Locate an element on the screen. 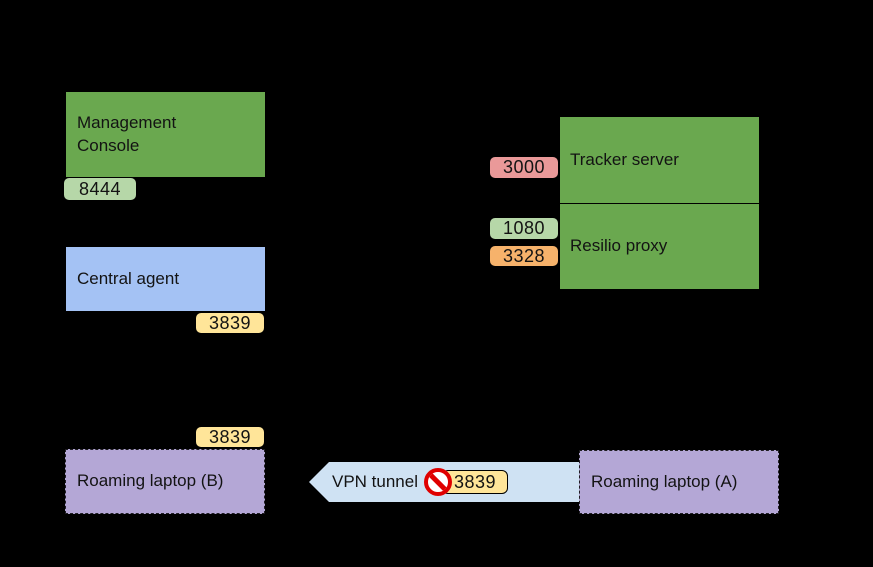 The height and width of the screenshot is (567, 873). vpn-tunnel-label: VPN tunnel is located at coordinates (375, 481).